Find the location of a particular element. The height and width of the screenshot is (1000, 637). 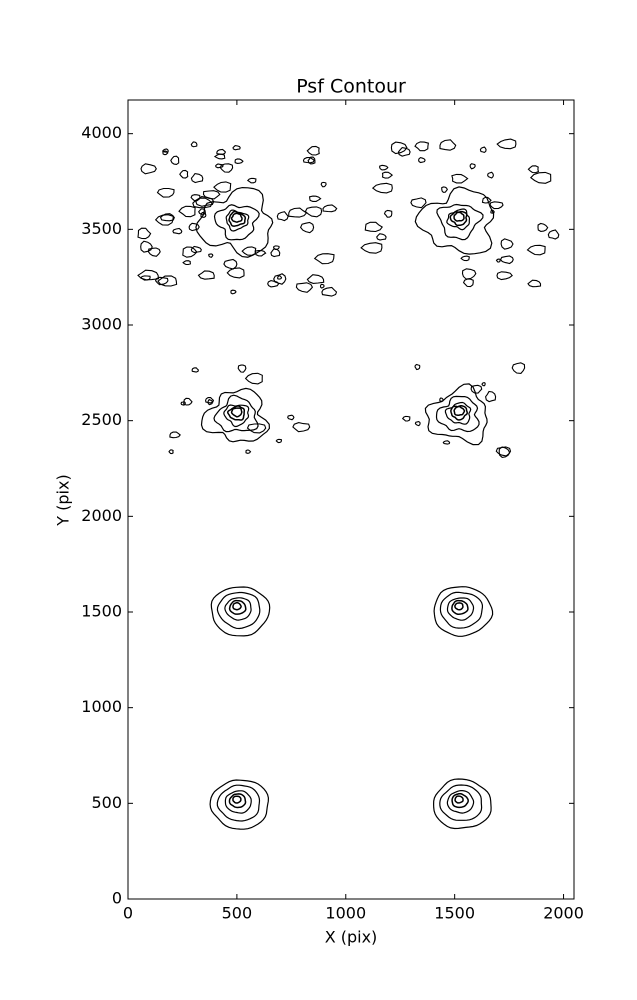

y-tick-label: 1000 is located at coordinates (101, 706).